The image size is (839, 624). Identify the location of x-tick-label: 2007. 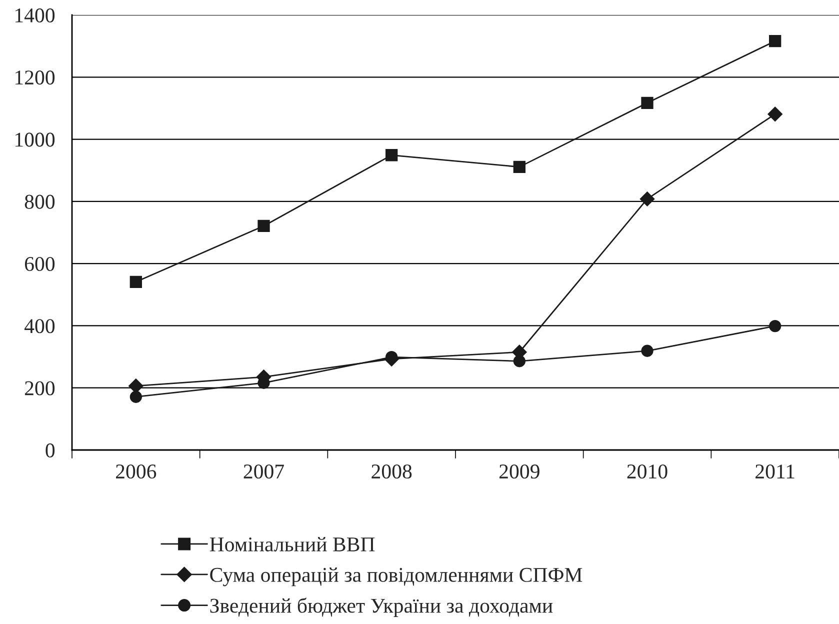
(264, 471).